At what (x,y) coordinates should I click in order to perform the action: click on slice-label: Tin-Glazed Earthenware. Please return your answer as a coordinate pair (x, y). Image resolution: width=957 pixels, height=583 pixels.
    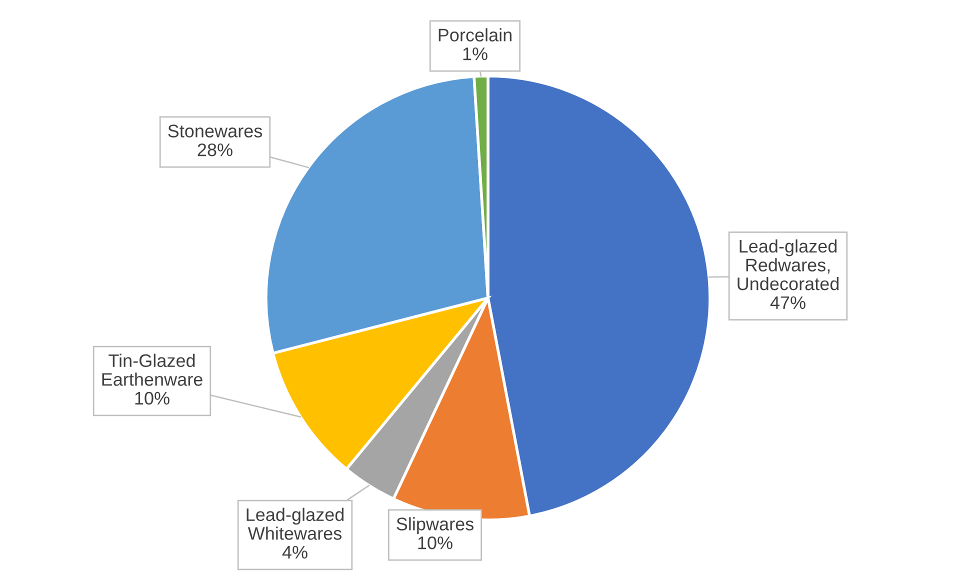
    Looking at the image, I should click on (152, 370).